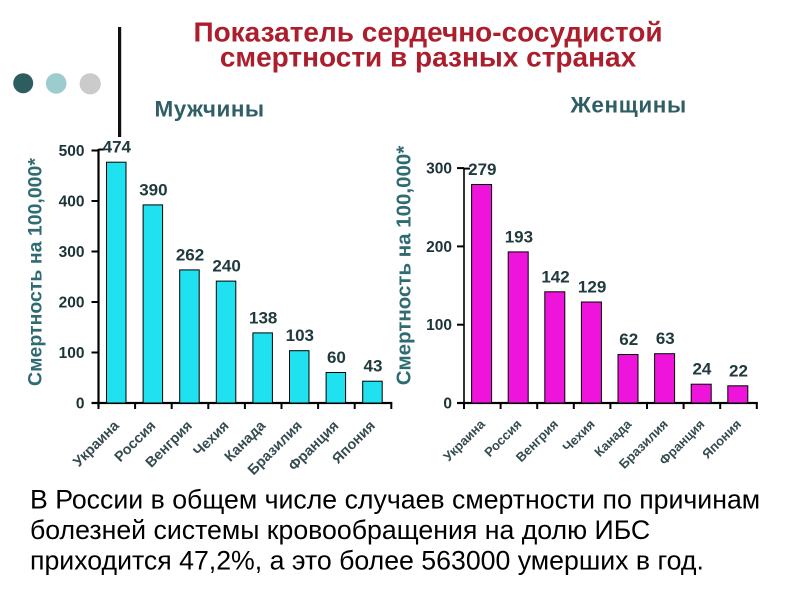  What do you see at coordinates (300, 335) in the screenshot?
I see `svg-text: 103` at bounding box center [300, 335].